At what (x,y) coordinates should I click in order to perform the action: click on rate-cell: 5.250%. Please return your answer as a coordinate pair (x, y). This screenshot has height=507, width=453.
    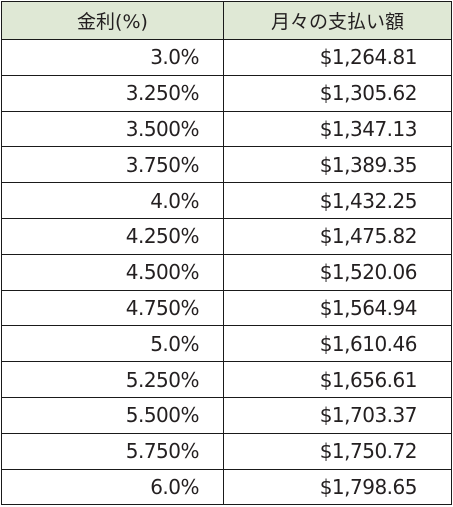
    Looking at the image, I should click on (112, 379).